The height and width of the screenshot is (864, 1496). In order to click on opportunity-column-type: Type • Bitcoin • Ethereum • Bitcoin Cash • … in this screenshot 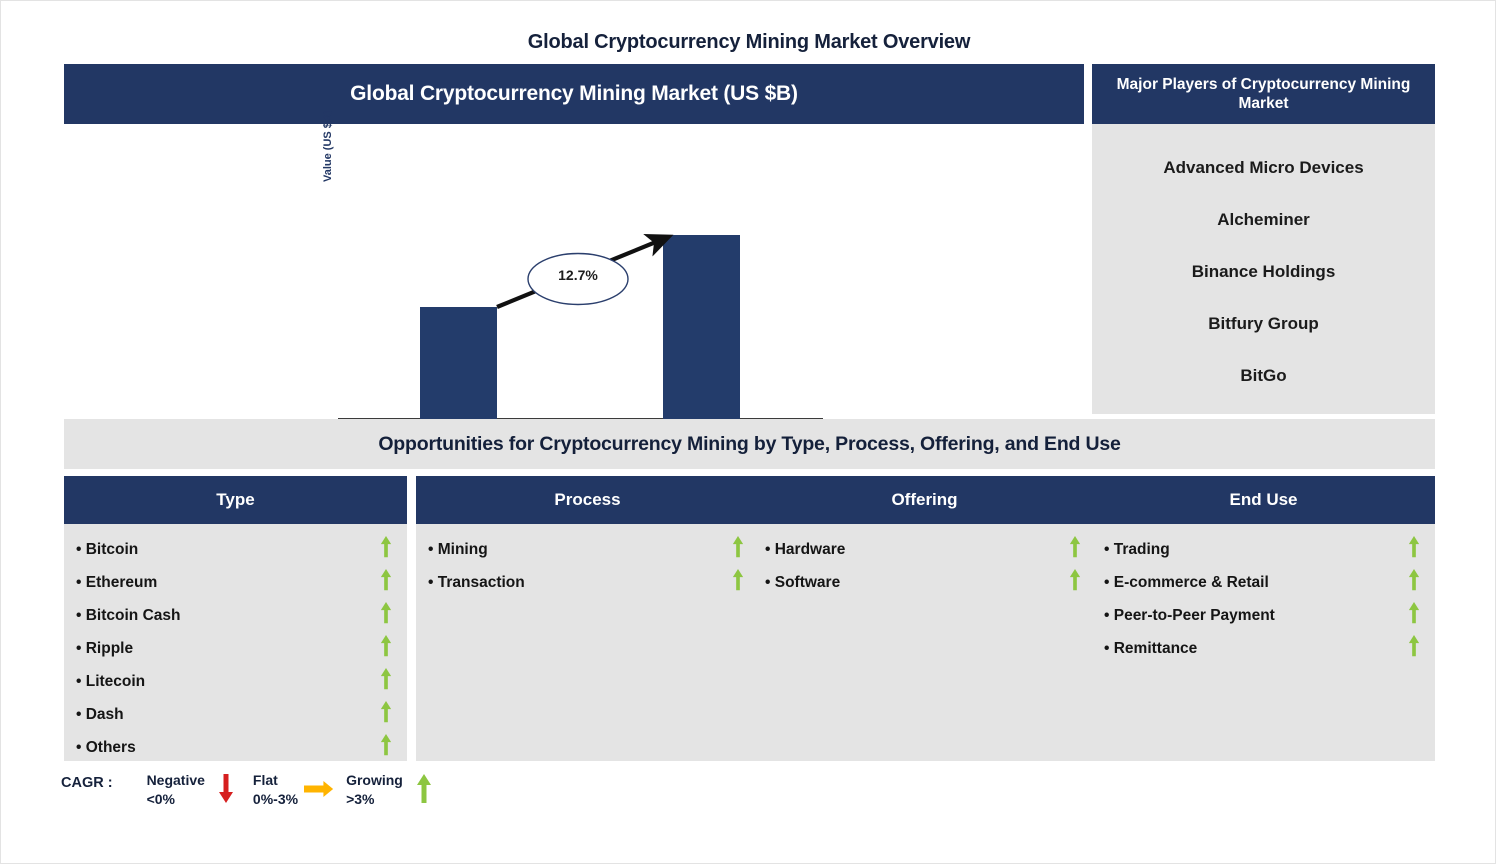, I will do `click(235, 618)`.